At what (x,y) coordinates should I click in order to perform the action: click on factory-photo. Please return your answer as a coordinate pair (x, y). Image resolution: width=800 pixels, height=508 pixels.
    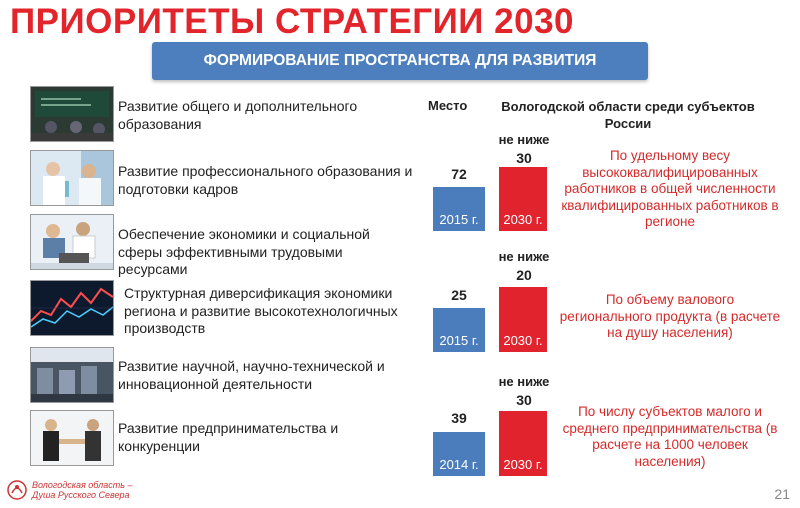
    Looking at the image, I should click on (72, 375).